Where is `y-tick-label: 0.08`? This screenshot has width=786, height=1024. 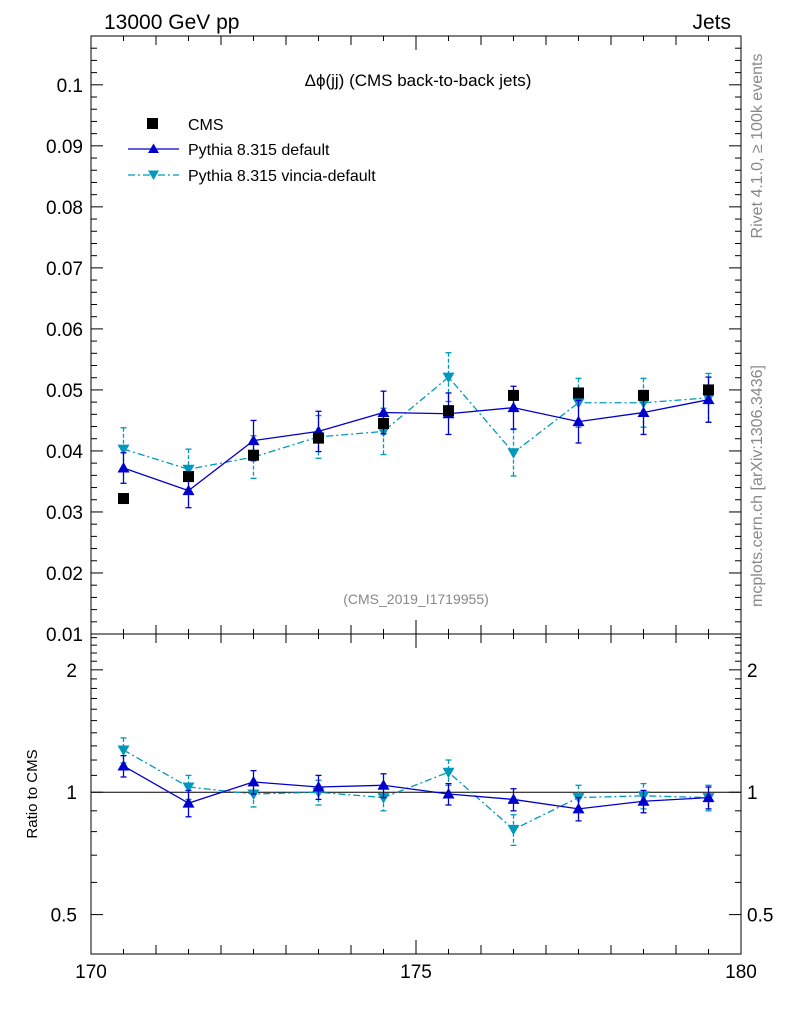 y-tick-label: 0.08 is located at coordinates (64, 208).